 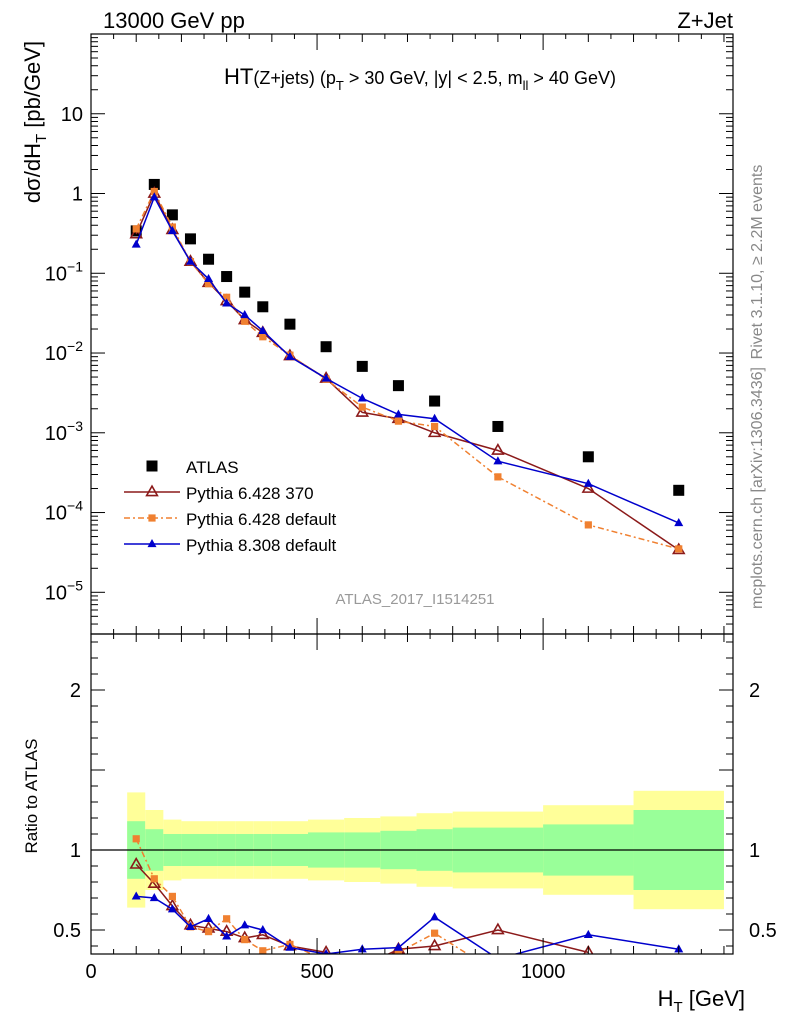 I want to click on rivet-version-label: Rivet 3.1.10, ≥ 2.2M events, so click(x=757, y=262).